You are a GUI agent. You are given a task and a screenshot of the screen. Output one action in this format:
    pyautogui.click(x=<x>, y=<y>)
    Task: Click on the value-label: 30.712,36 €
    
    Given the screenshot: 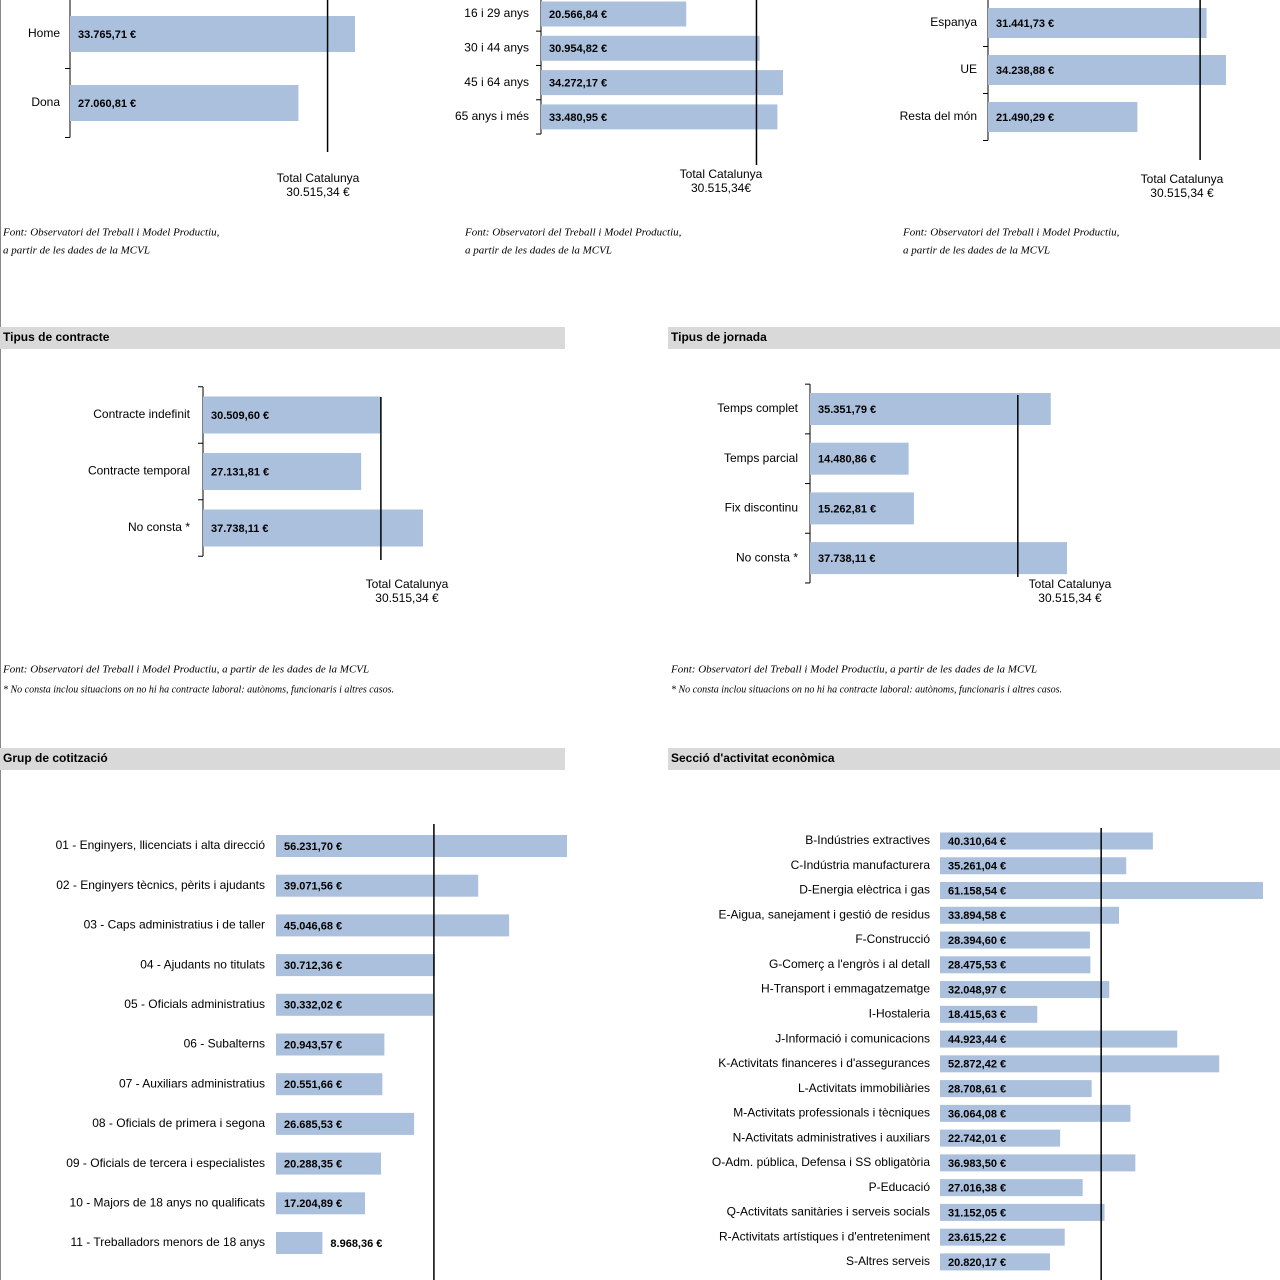 What is the action you would take?
    pyautogui.click(x=313, y=966)
    